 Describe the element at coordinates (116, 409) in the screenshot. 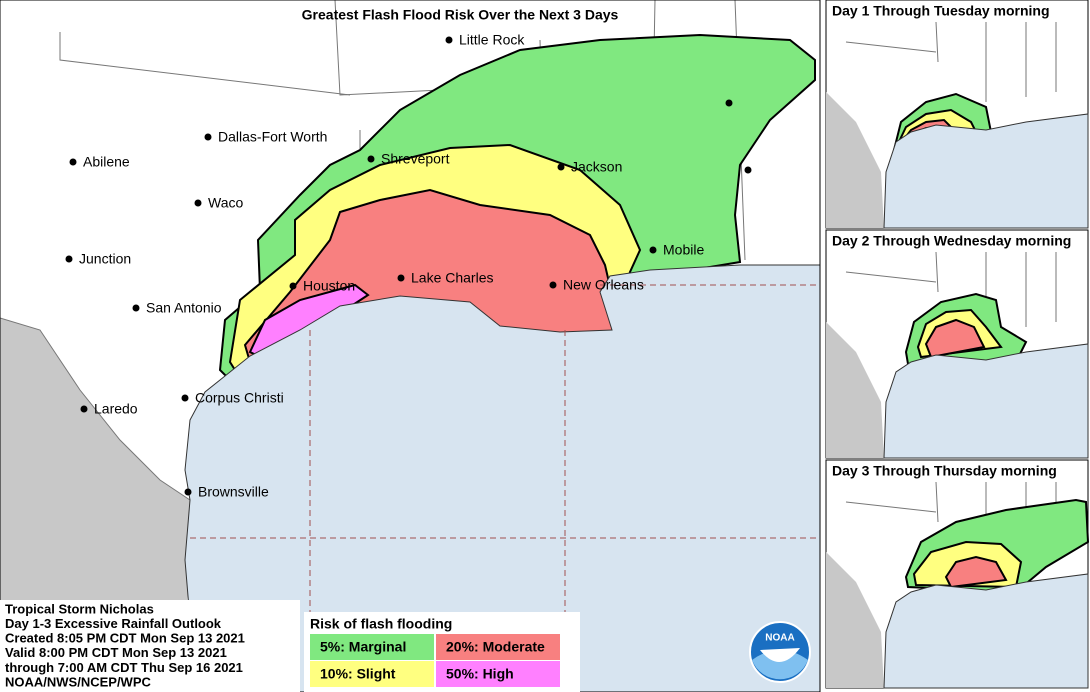

I see `city-label: Laredo` at that location.